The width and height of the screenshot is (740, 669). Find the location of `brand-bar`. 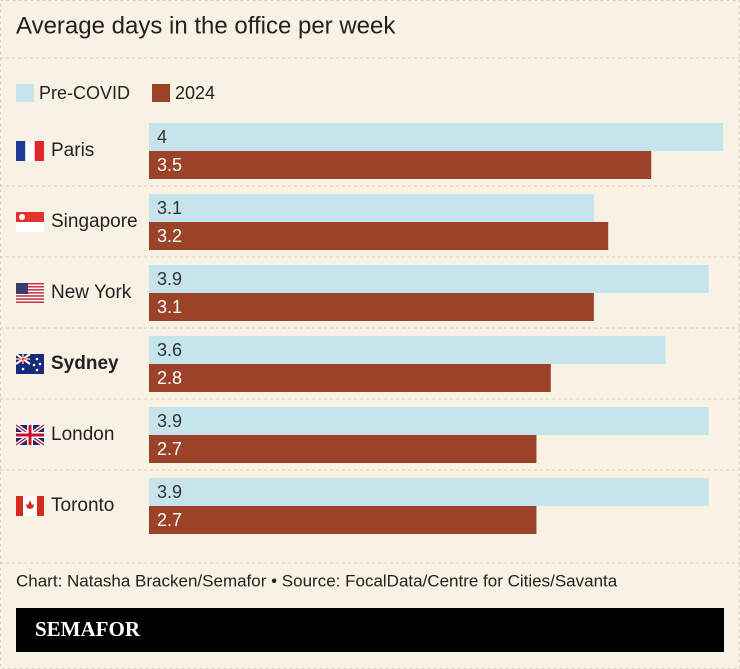

brand-bar is located at coordinates (370, 630).